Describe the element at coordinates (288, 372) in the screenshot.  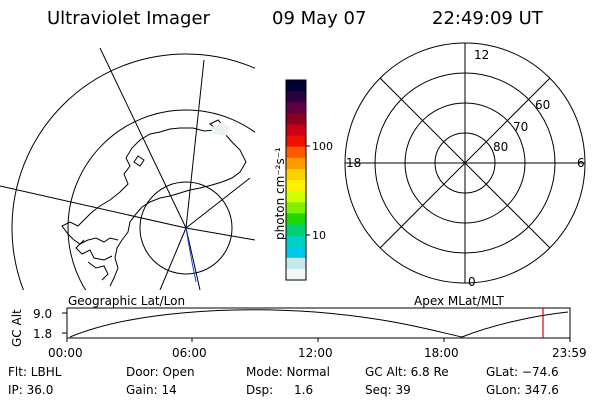
I see `mode-status: Mode: Normal` at that location.